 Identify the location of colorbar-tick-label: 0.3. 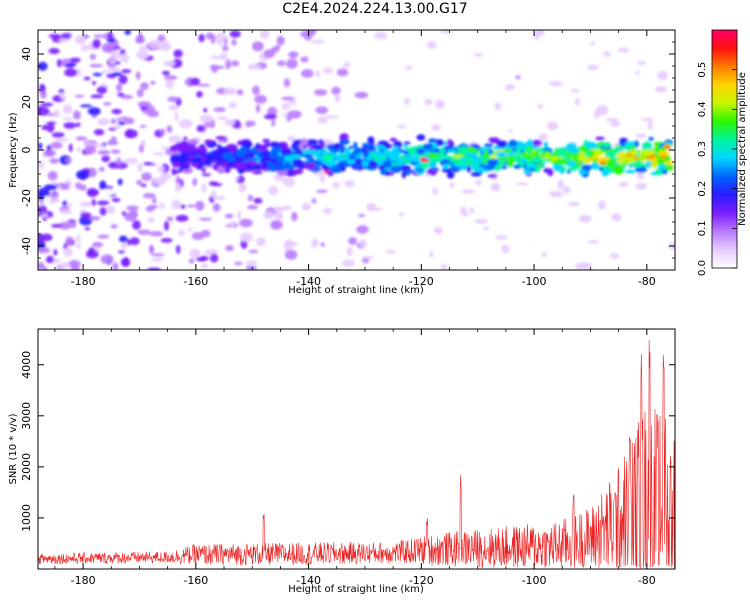
(702, 149).